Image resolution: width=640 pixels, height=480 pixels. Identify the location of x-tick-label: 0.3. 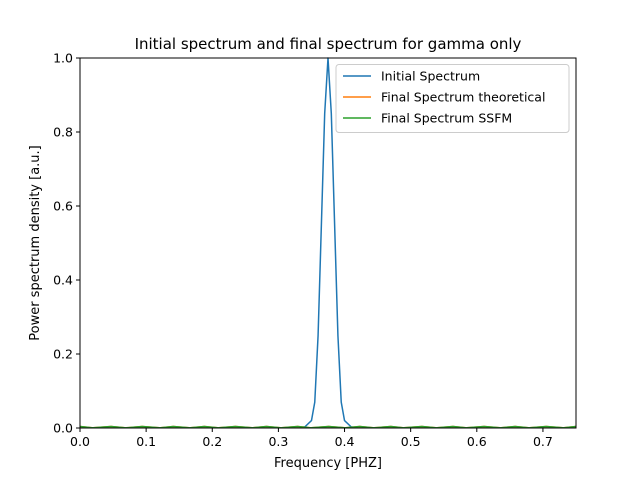
(278, 441).